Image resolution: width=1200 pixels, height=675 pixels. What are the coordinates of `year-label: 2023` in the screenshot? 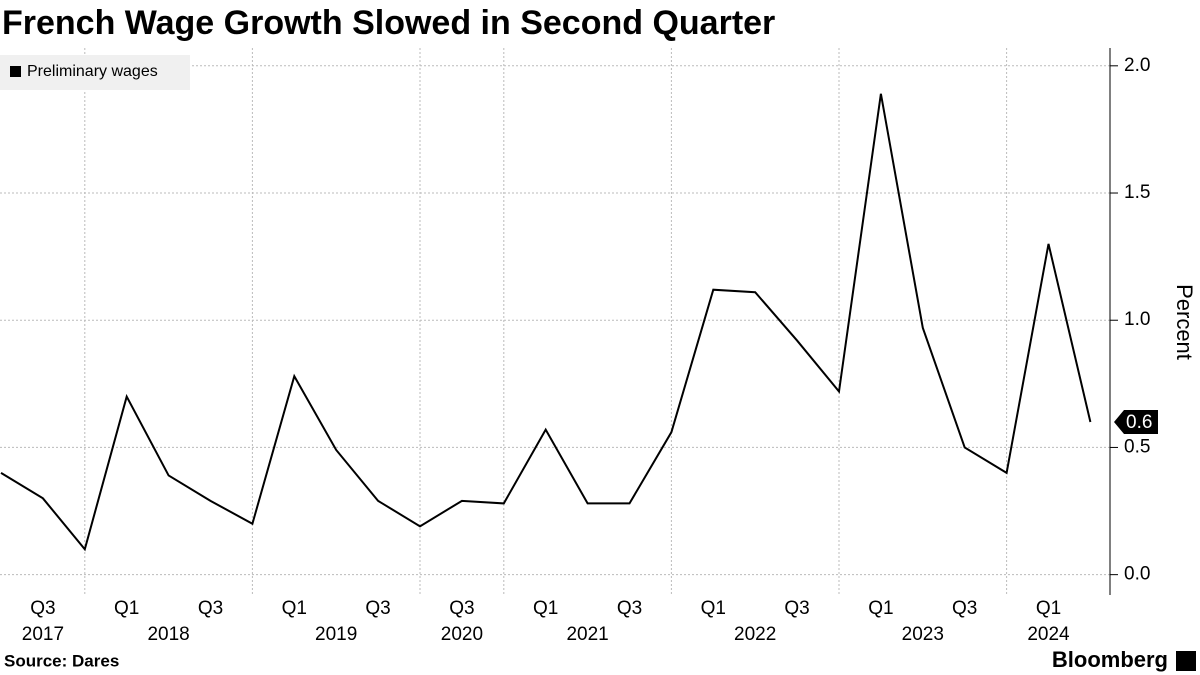 It's located at (923, 634).